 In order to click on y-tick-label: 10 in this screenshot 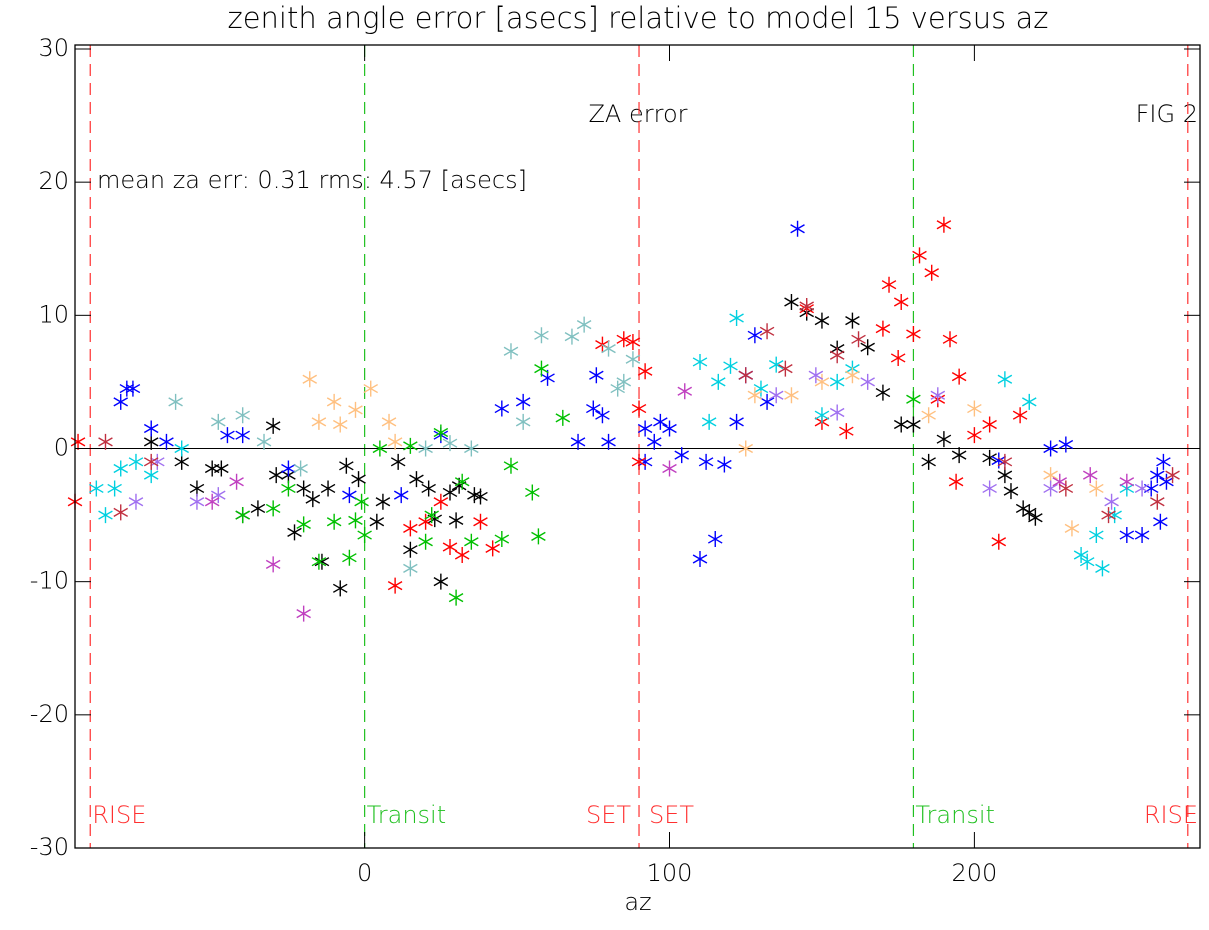, I will do `click(53, 314)`.